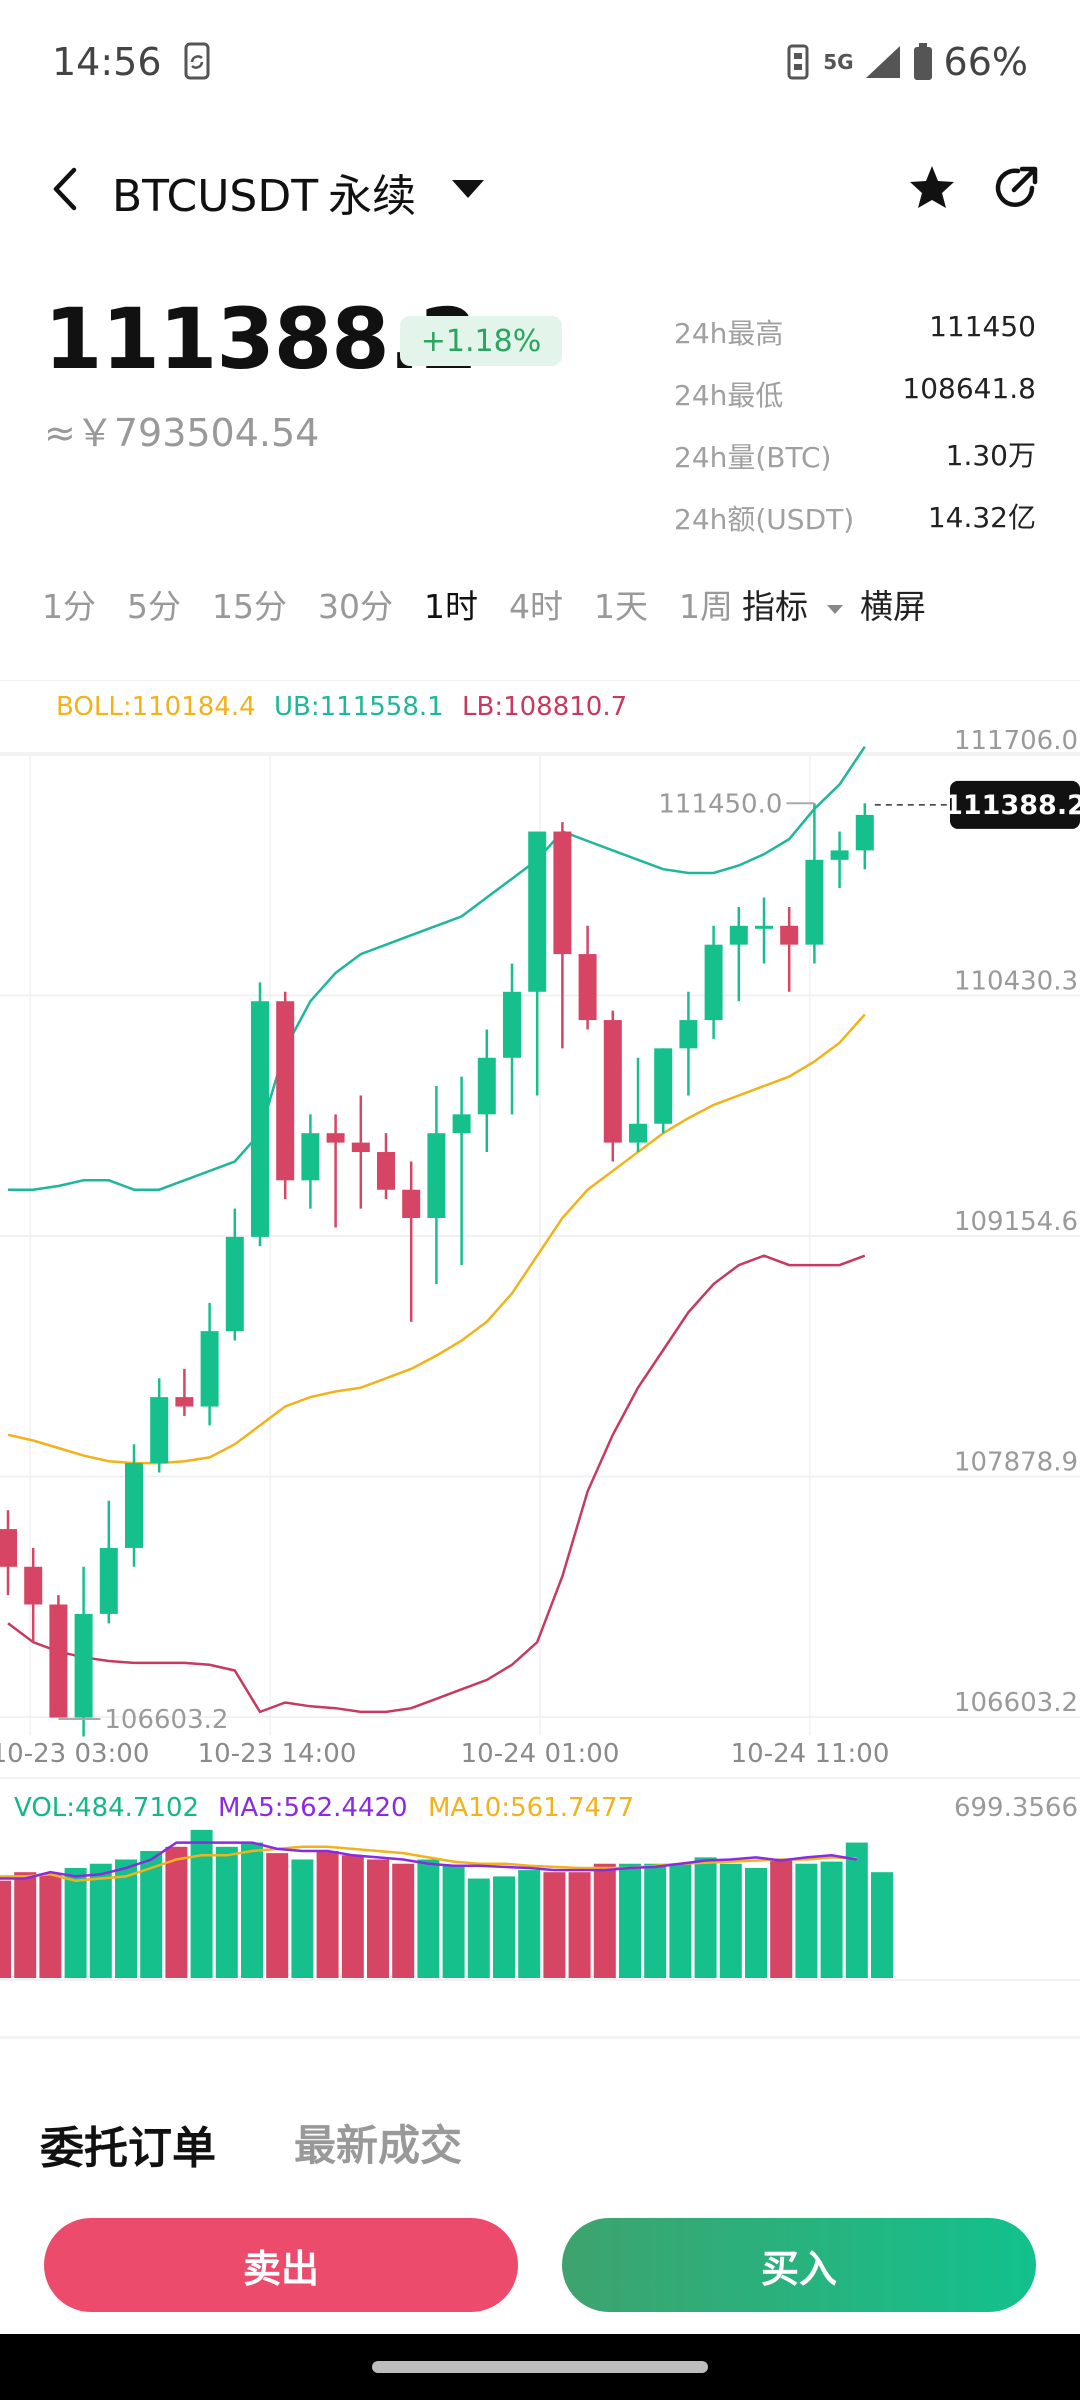  Describe the element at coordinates (166, 1720) in the screenshot. I see `low-marker-label: 106603.2` at that location.